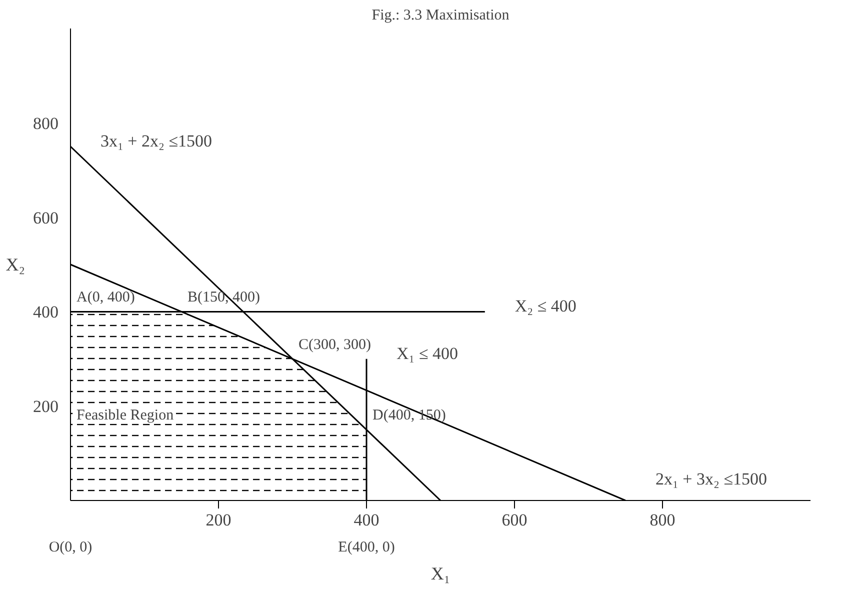 This screenshot has width=844, height=601. Describe the element at coordinates (334, 344) in the screenshot. I see `annotation: C(300, 300)` at that location.